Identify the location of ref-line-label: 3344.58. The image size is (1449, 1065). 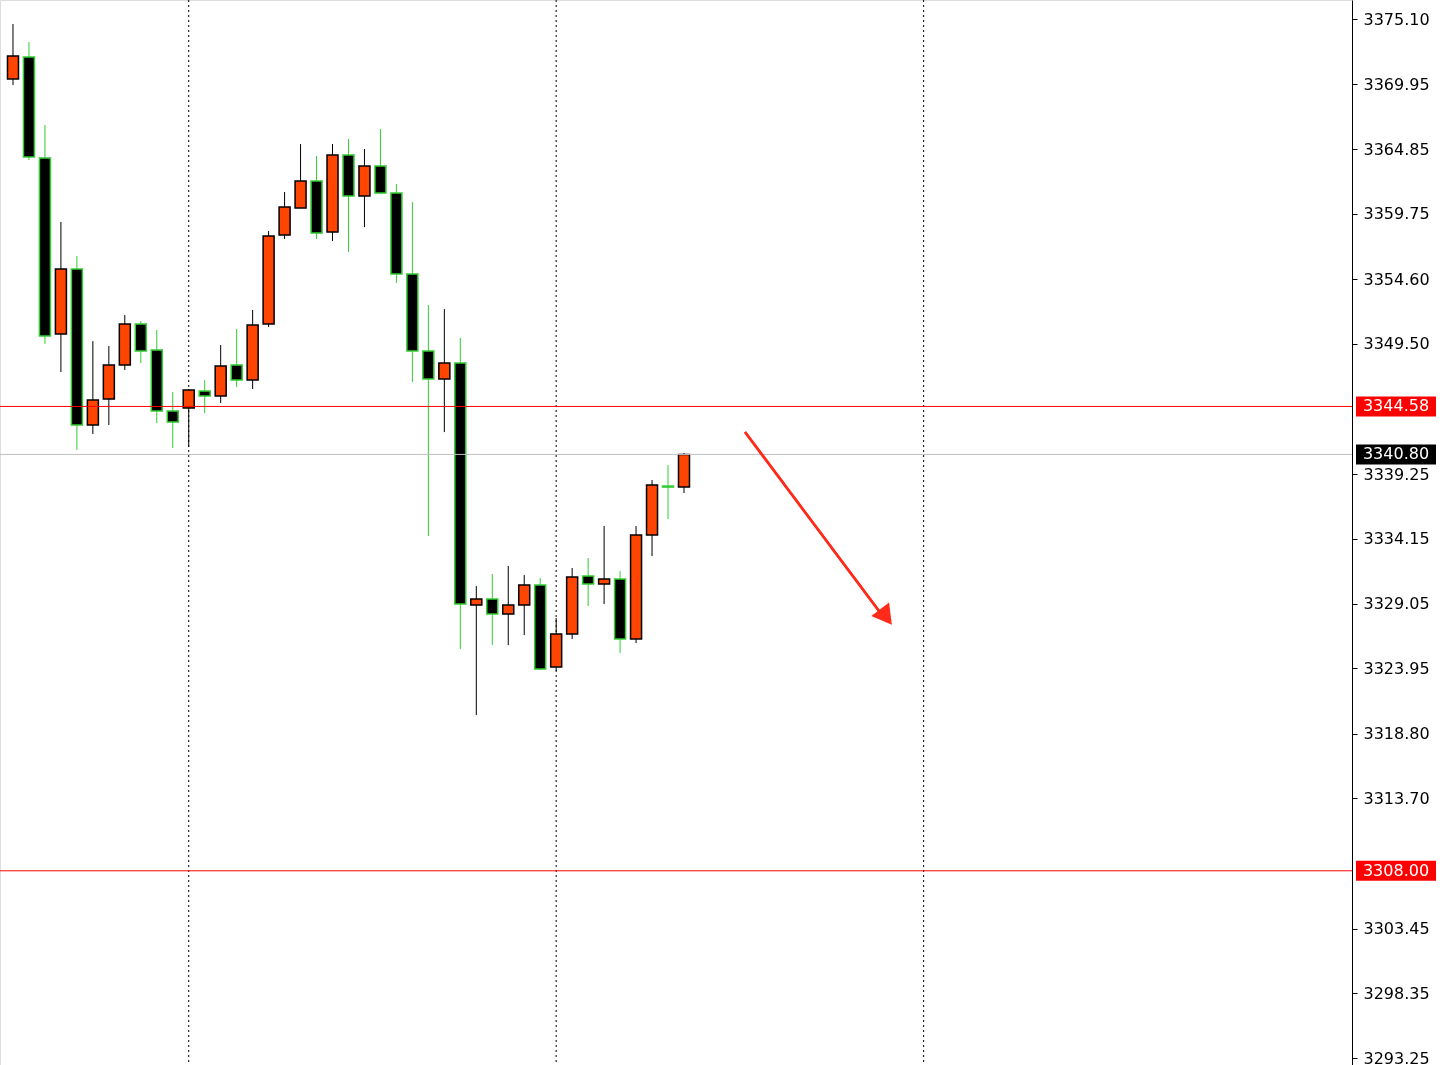
(1396, 406).